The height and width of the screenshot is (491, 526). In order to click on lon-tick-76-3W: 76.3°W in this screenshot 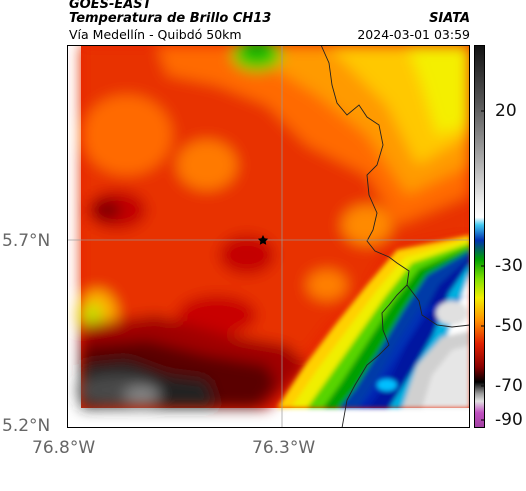, I will do `click(284, 448)`.